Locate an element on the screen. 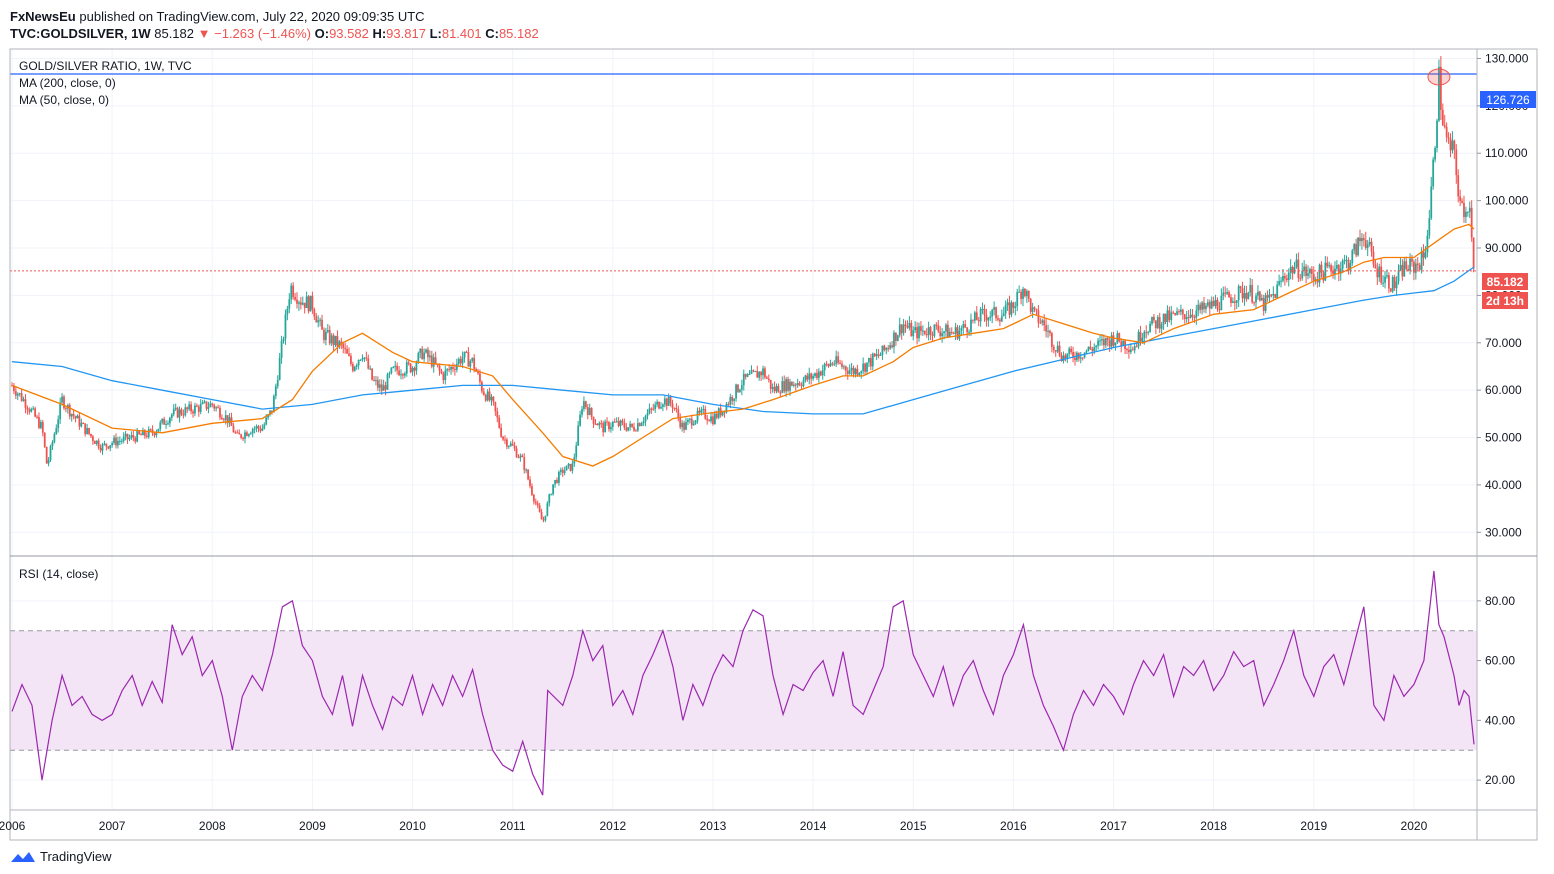 Image resolution: width=1554 pixels, height=874 pixels. author-name: FxNewsEu is located at coordinates (43, 16).